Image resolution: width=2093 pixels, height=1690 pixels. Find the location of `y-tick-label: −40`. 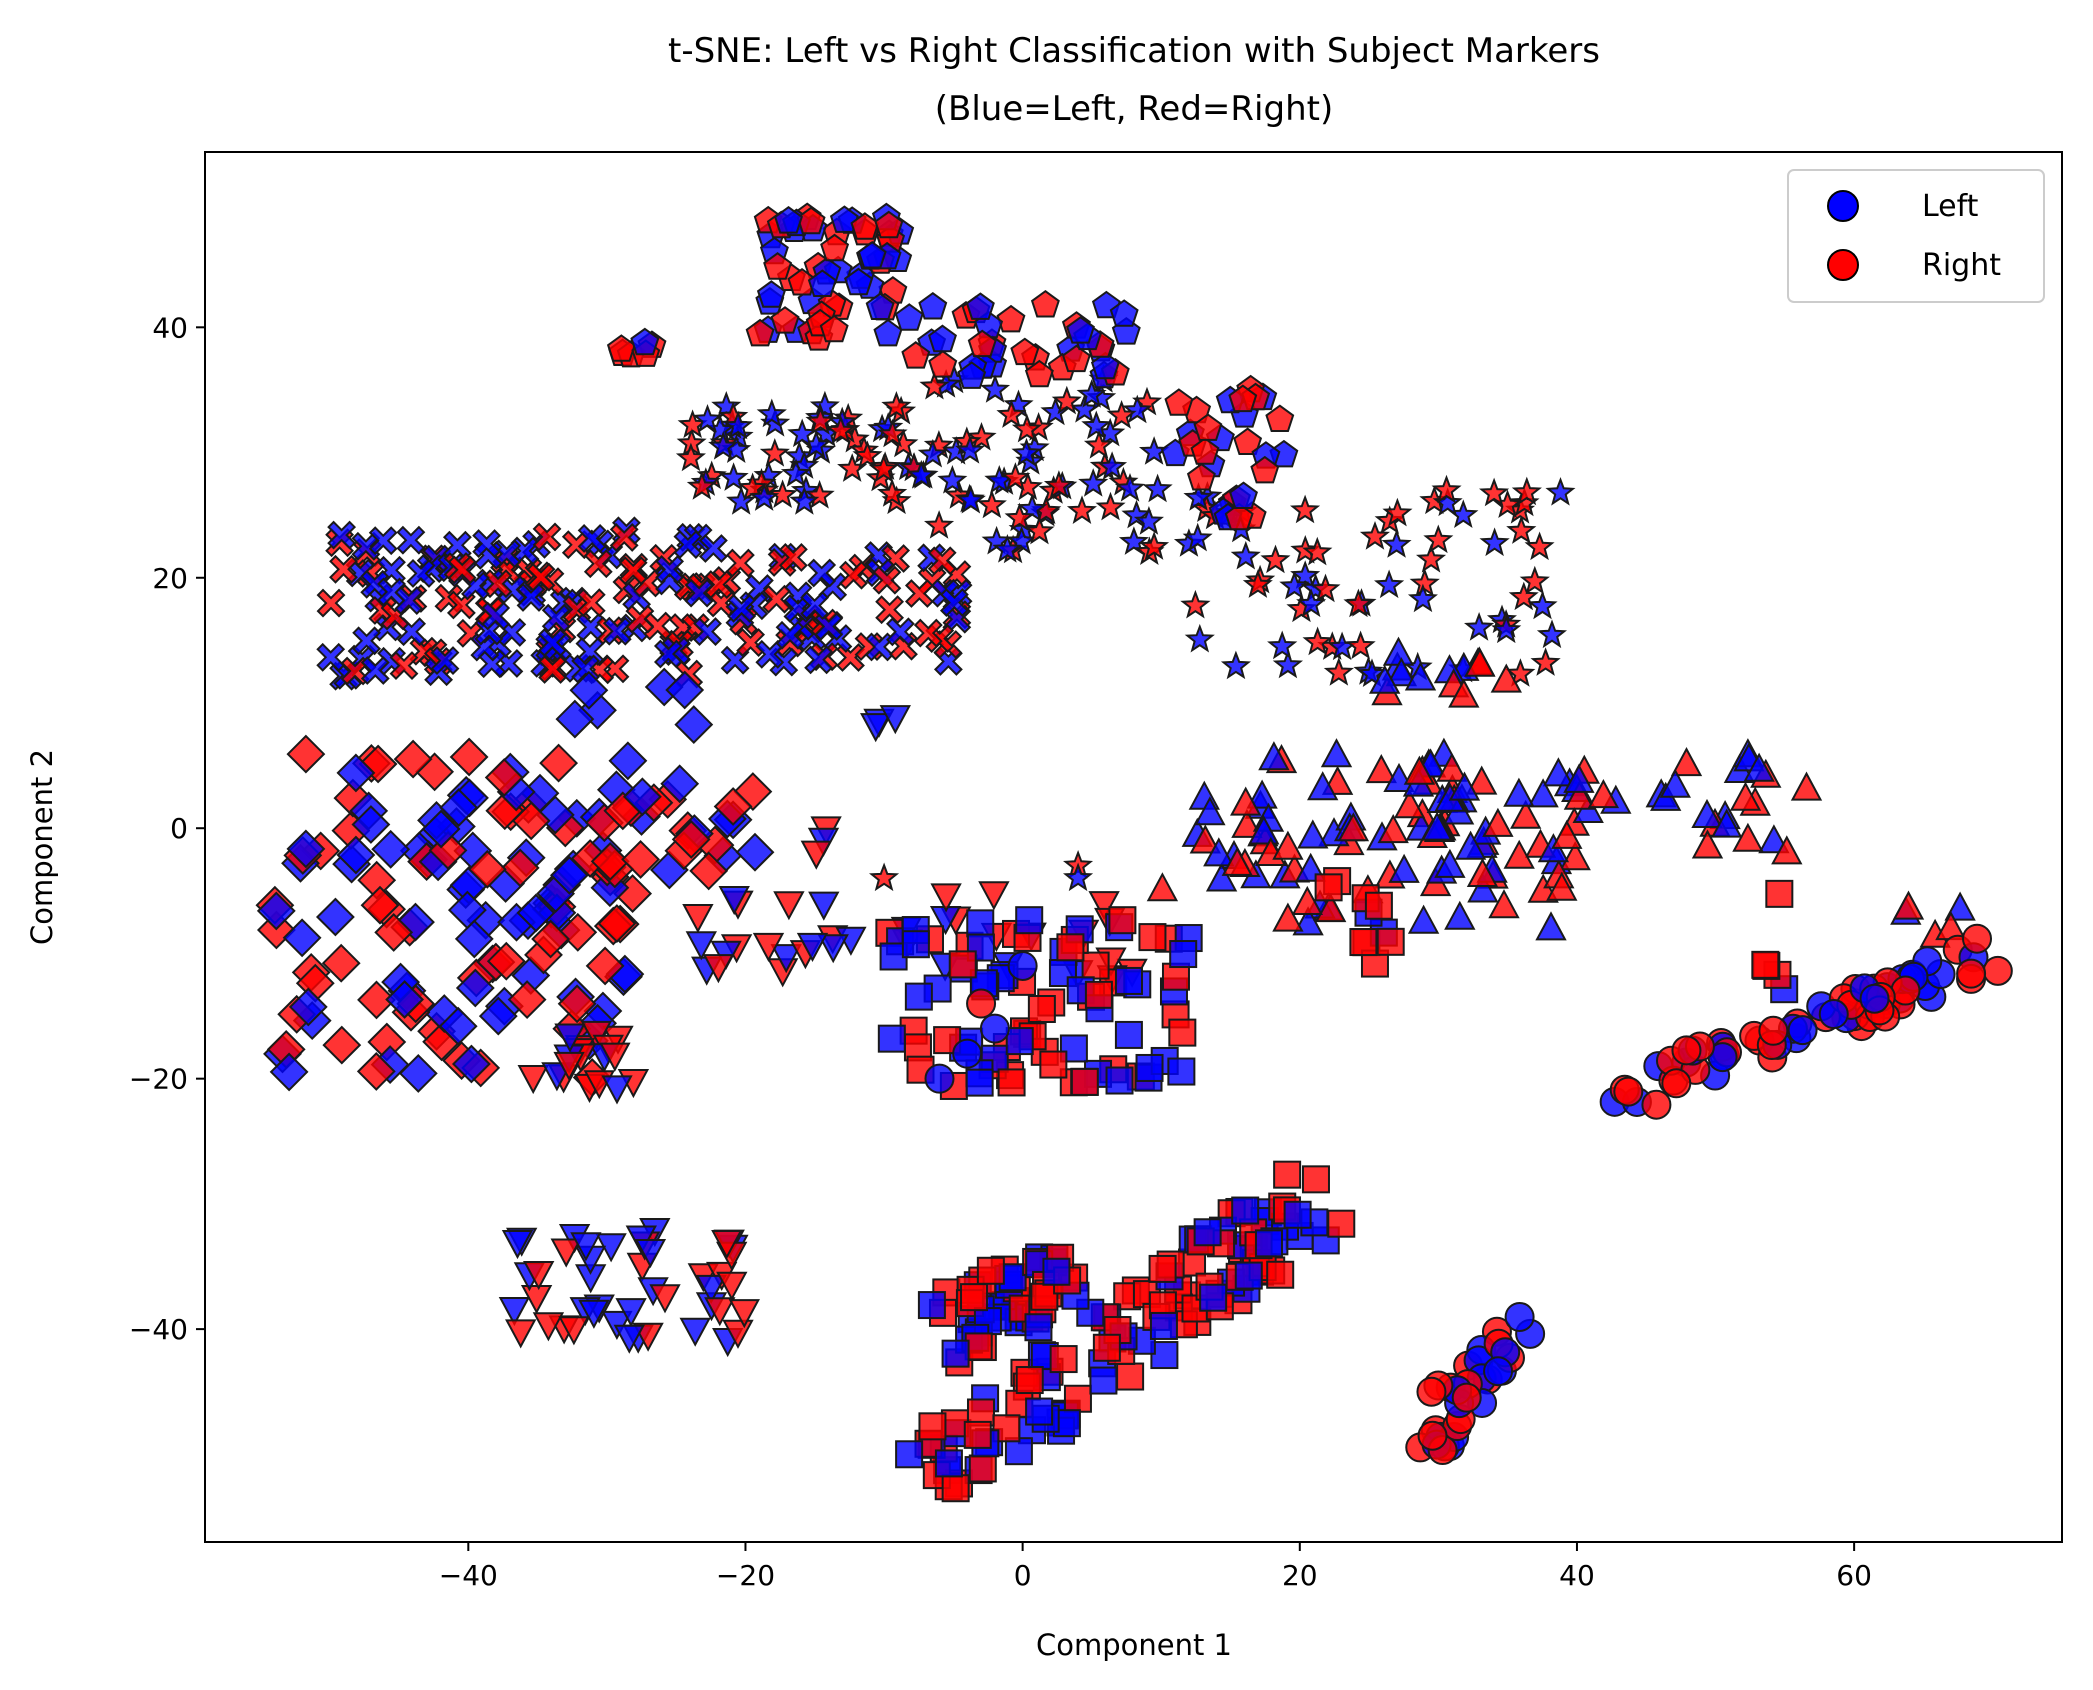

y-tick-label: −40 is located at coordinates (158, 1329).